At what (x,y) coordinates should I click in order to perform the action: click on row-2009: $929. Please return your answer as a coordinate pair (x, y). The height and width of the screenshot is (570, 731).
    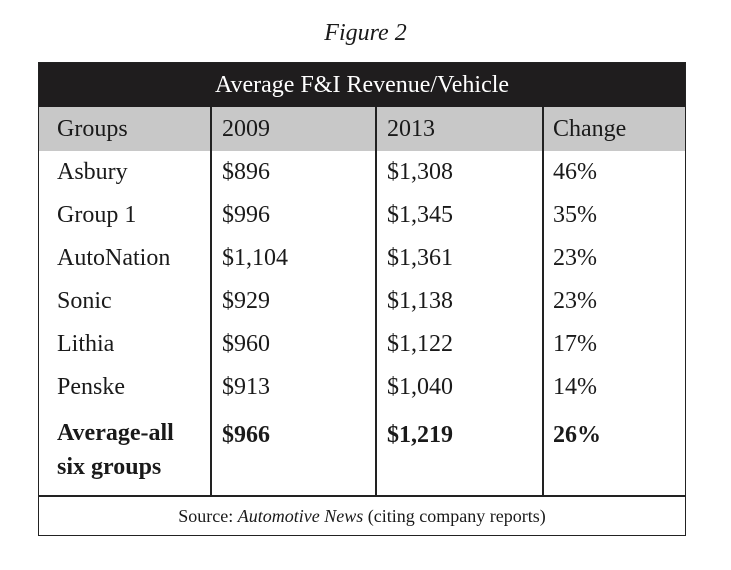
    Looking at the image, I should click on (246, 301).